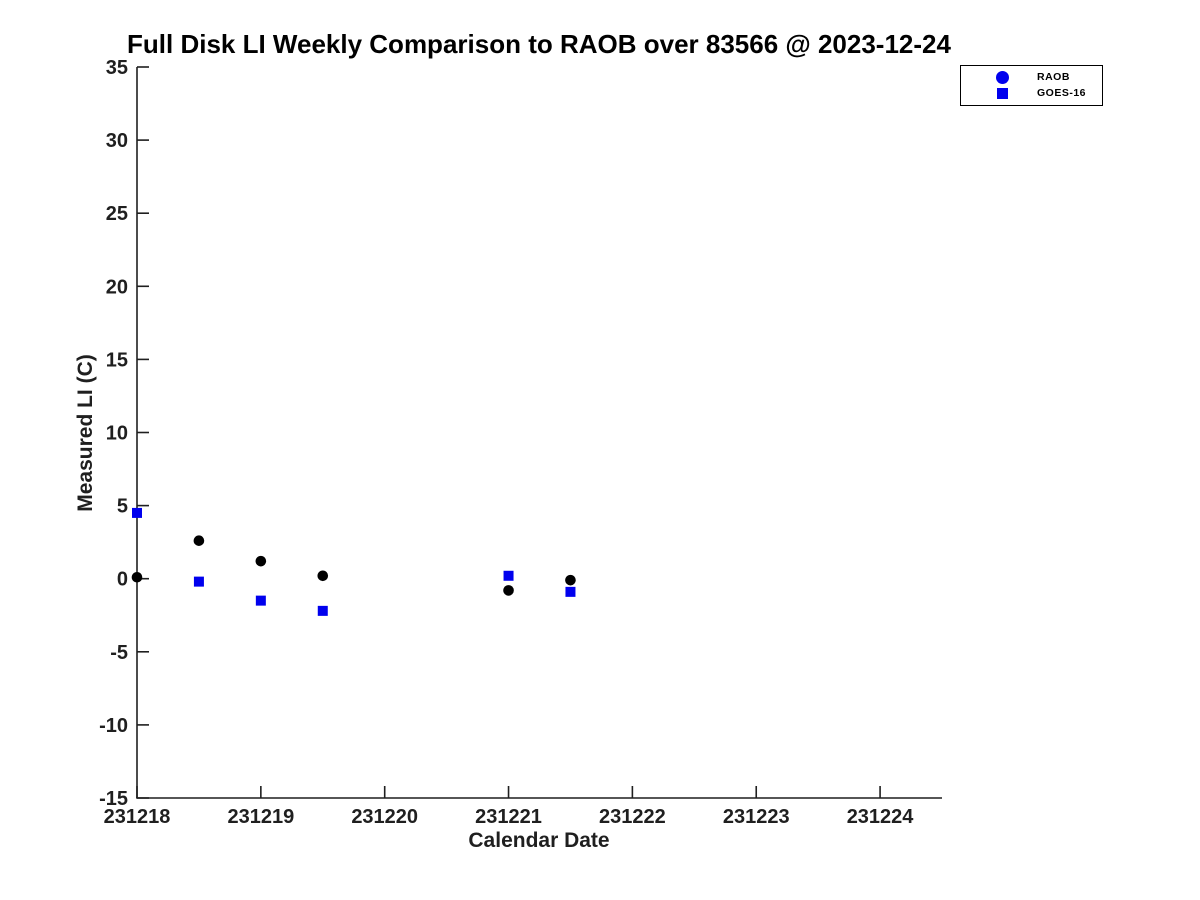 Image resolution: width=1200 pixels, height=900 pixels. What do you see at coordinates (1062, 93) in the screenshot?
I see `legend-label-goes16: GOES-16` at bounding box center [1062, 93].